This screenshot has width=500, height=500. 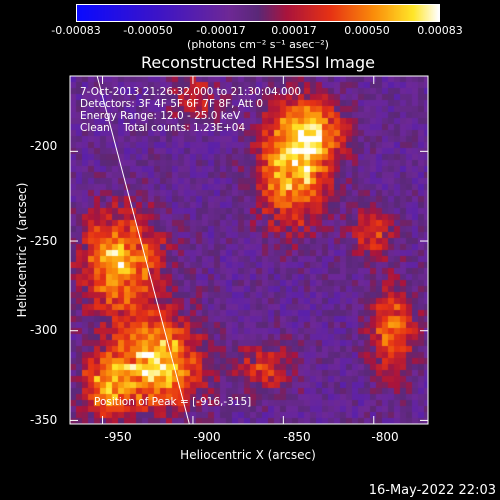 I want to click on y-tick-label: -250, so click(x=44, y=241).